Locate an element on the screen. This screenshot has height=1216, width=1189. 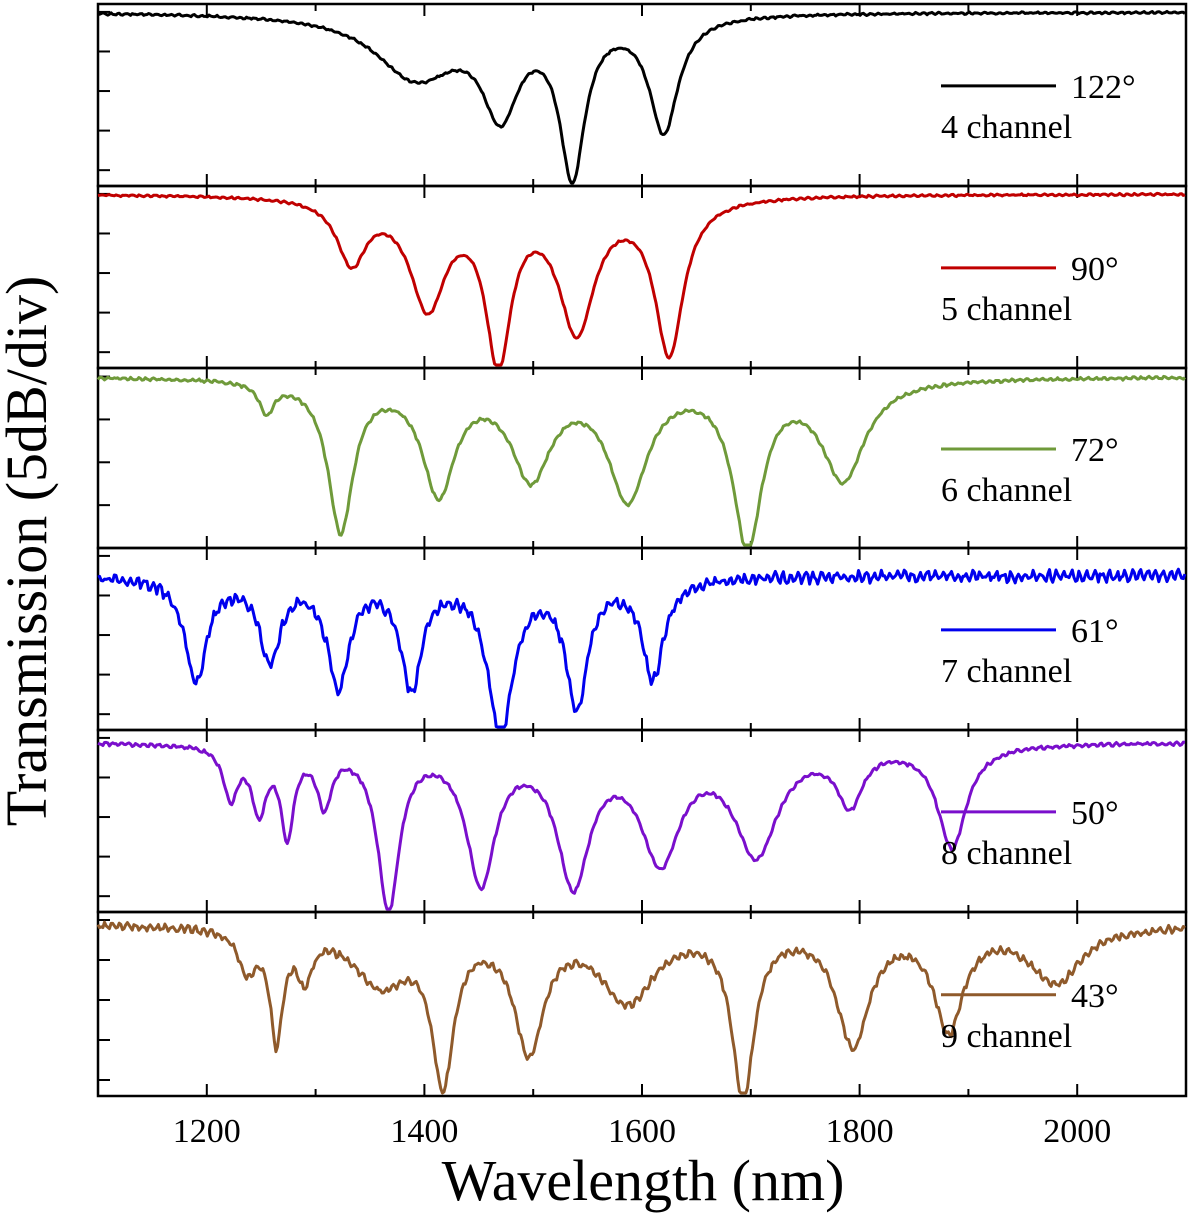
legend-angle: 72° is located at coordinates (1095, 450).